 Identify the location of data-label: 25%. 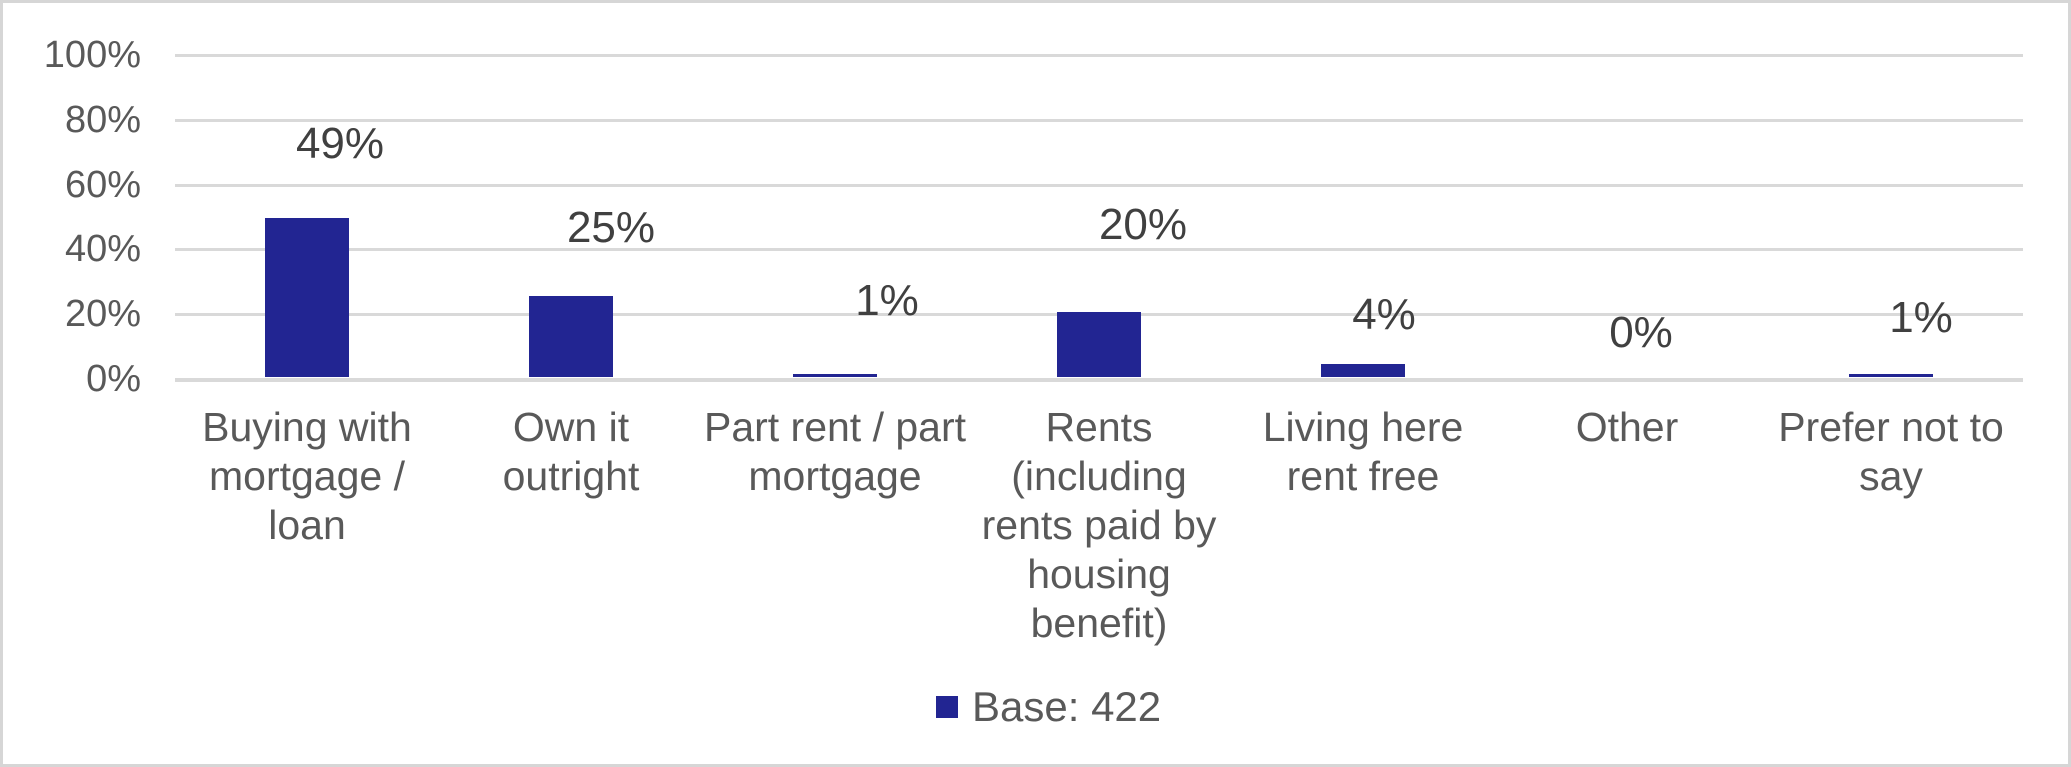
(611, 227).